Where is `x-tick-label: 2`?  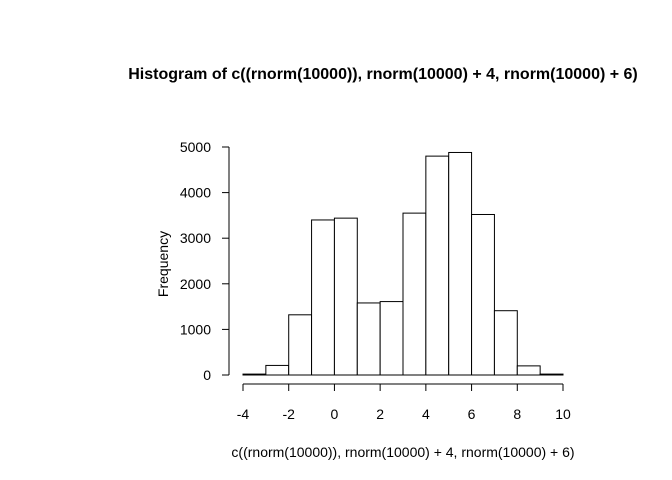
x-tick-label: 2 is located at coordinates (380, 414).